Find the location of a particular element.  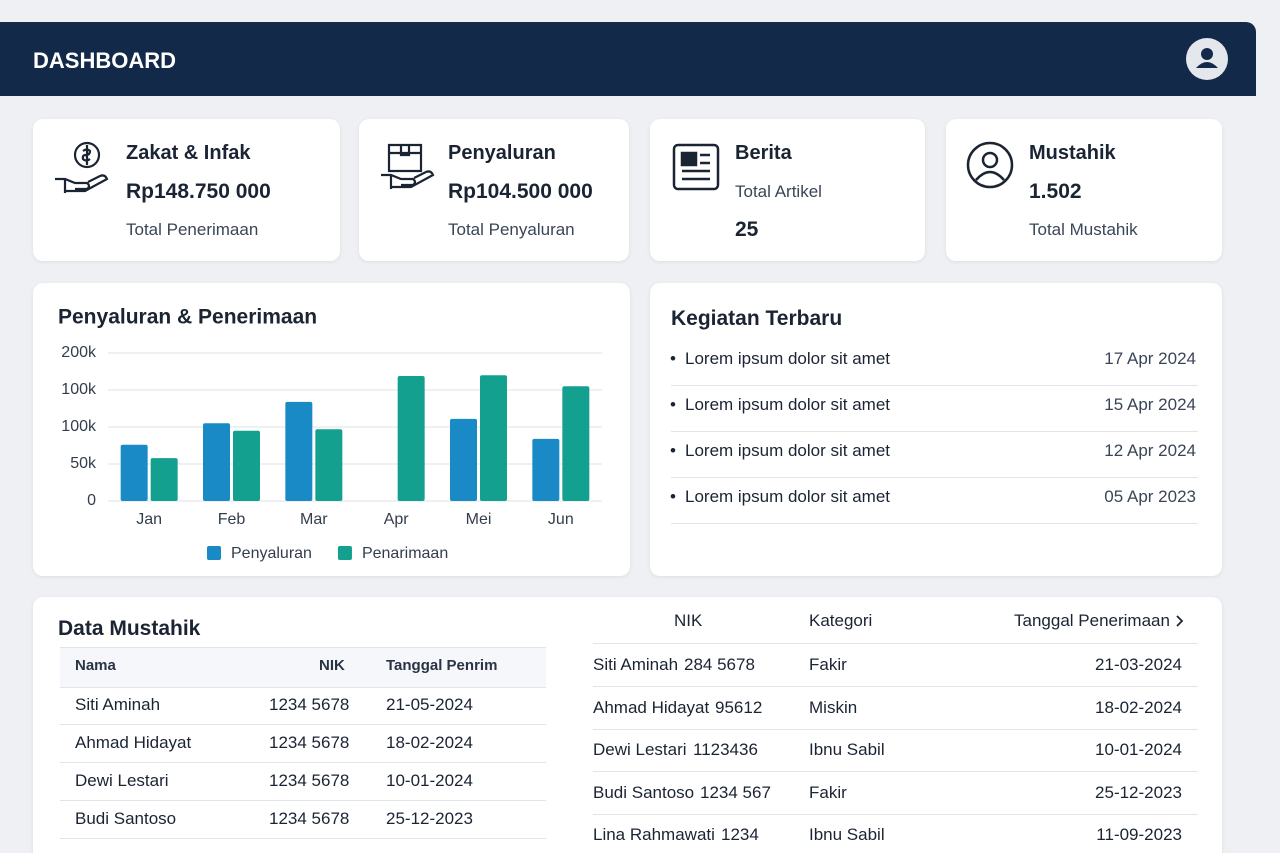

activity-date: 12 Apr 2024 is located at coordinates (1150, 450).